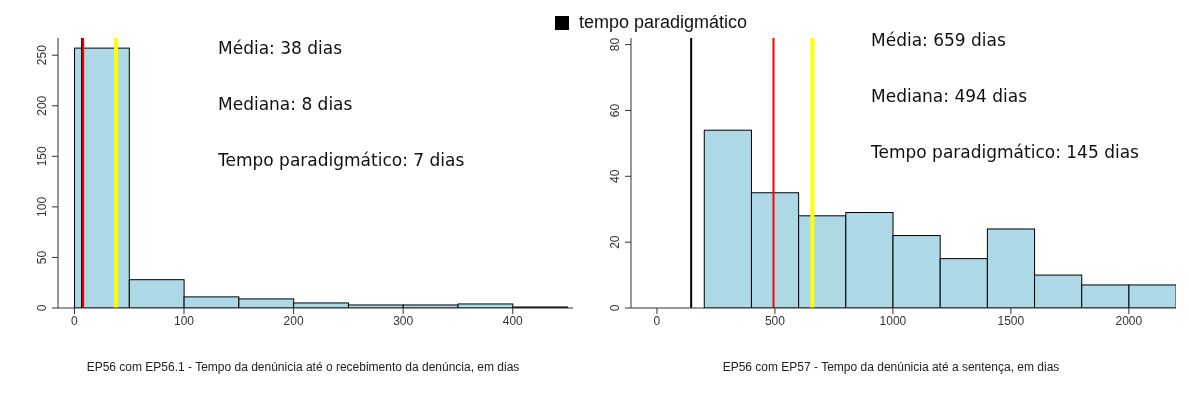  I want to click on x-tick-label: 100, so click(184, 320).